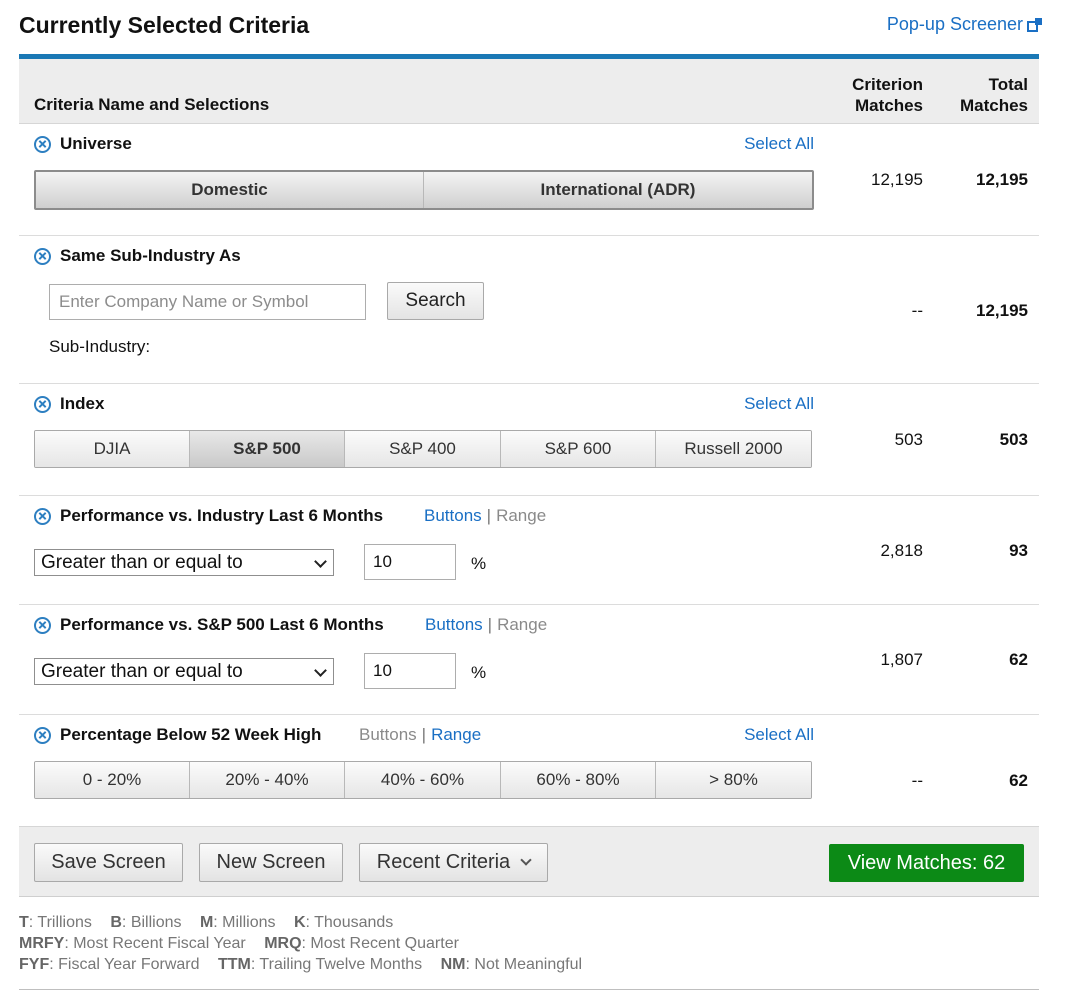 The image size is (1071, 996). What do you see at coordinates (733, 449) in the screenshot?
I see `index-option-russell2000: Russell 2000` at bounding box center [733, 449].